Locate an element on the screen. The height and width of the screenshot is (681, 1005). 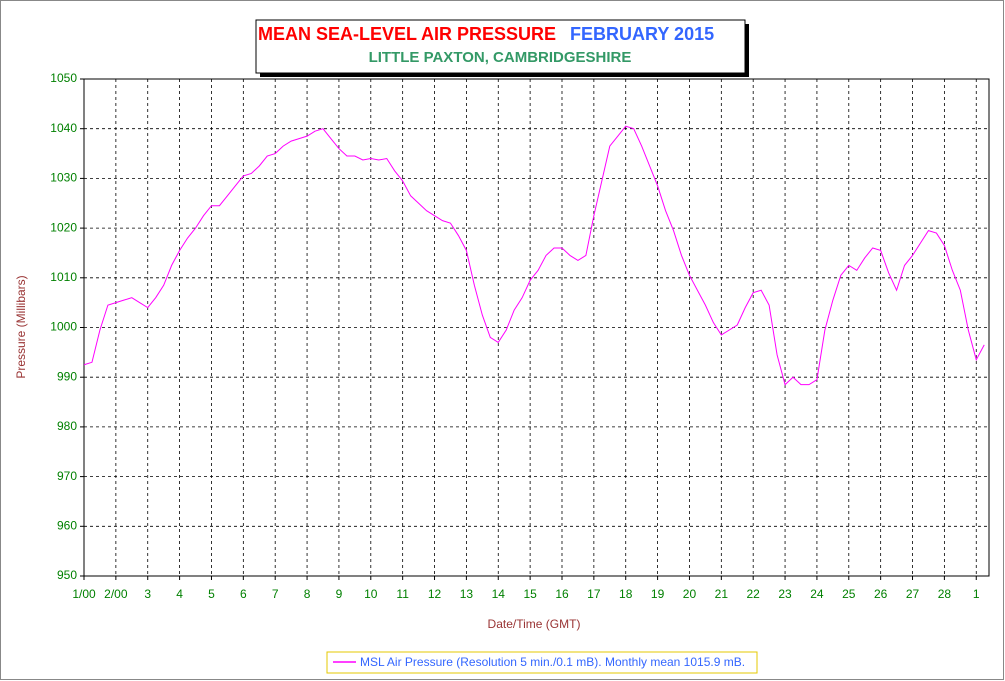
y-tick-label: 990 is located at coordinates (67, 376).